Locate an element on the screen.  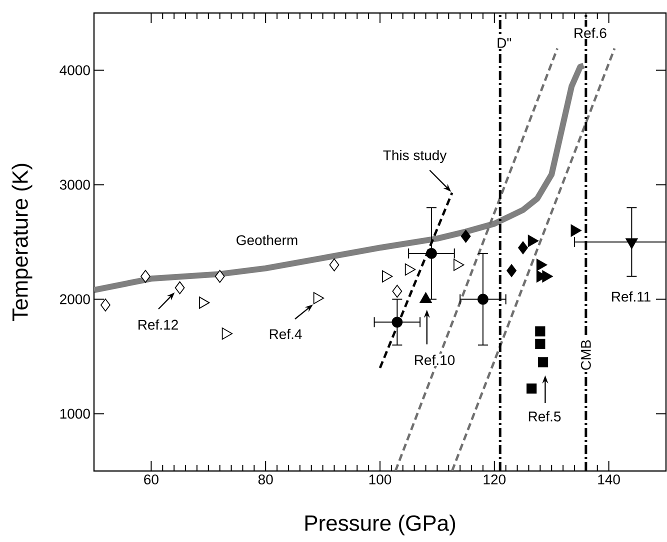
annotation: This study is located at coordinates (415, 156).